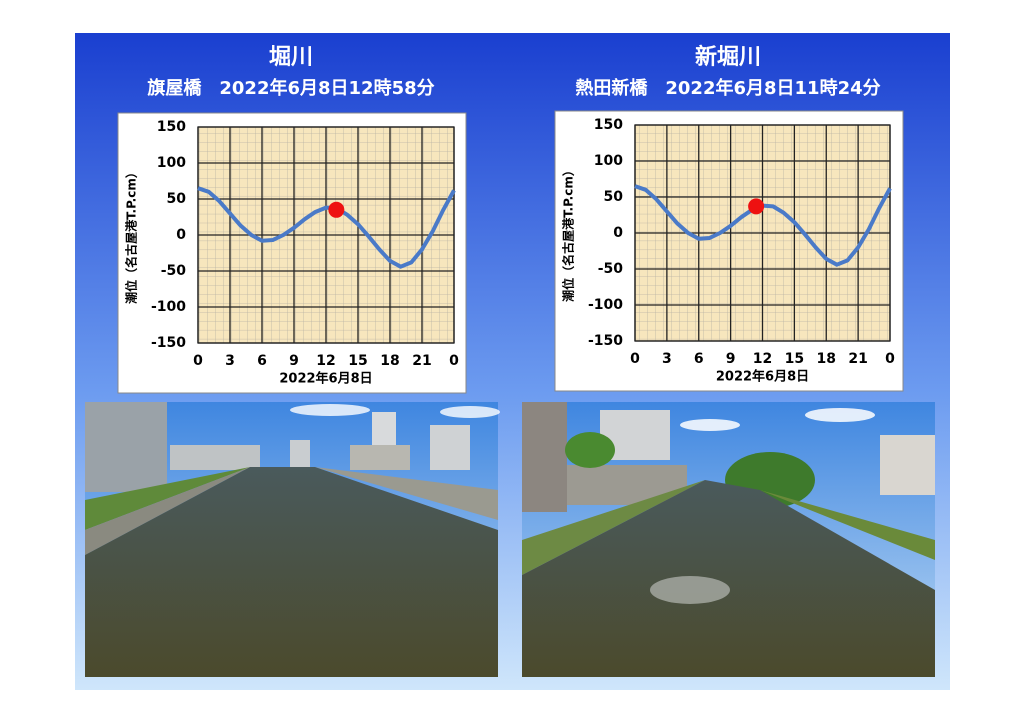 Image resolution: width=1024 pixels, height=728 pixels. Describe the element at coordinates (291, 57) in the screenshot. I see `chart-title: 堀川` at that location.